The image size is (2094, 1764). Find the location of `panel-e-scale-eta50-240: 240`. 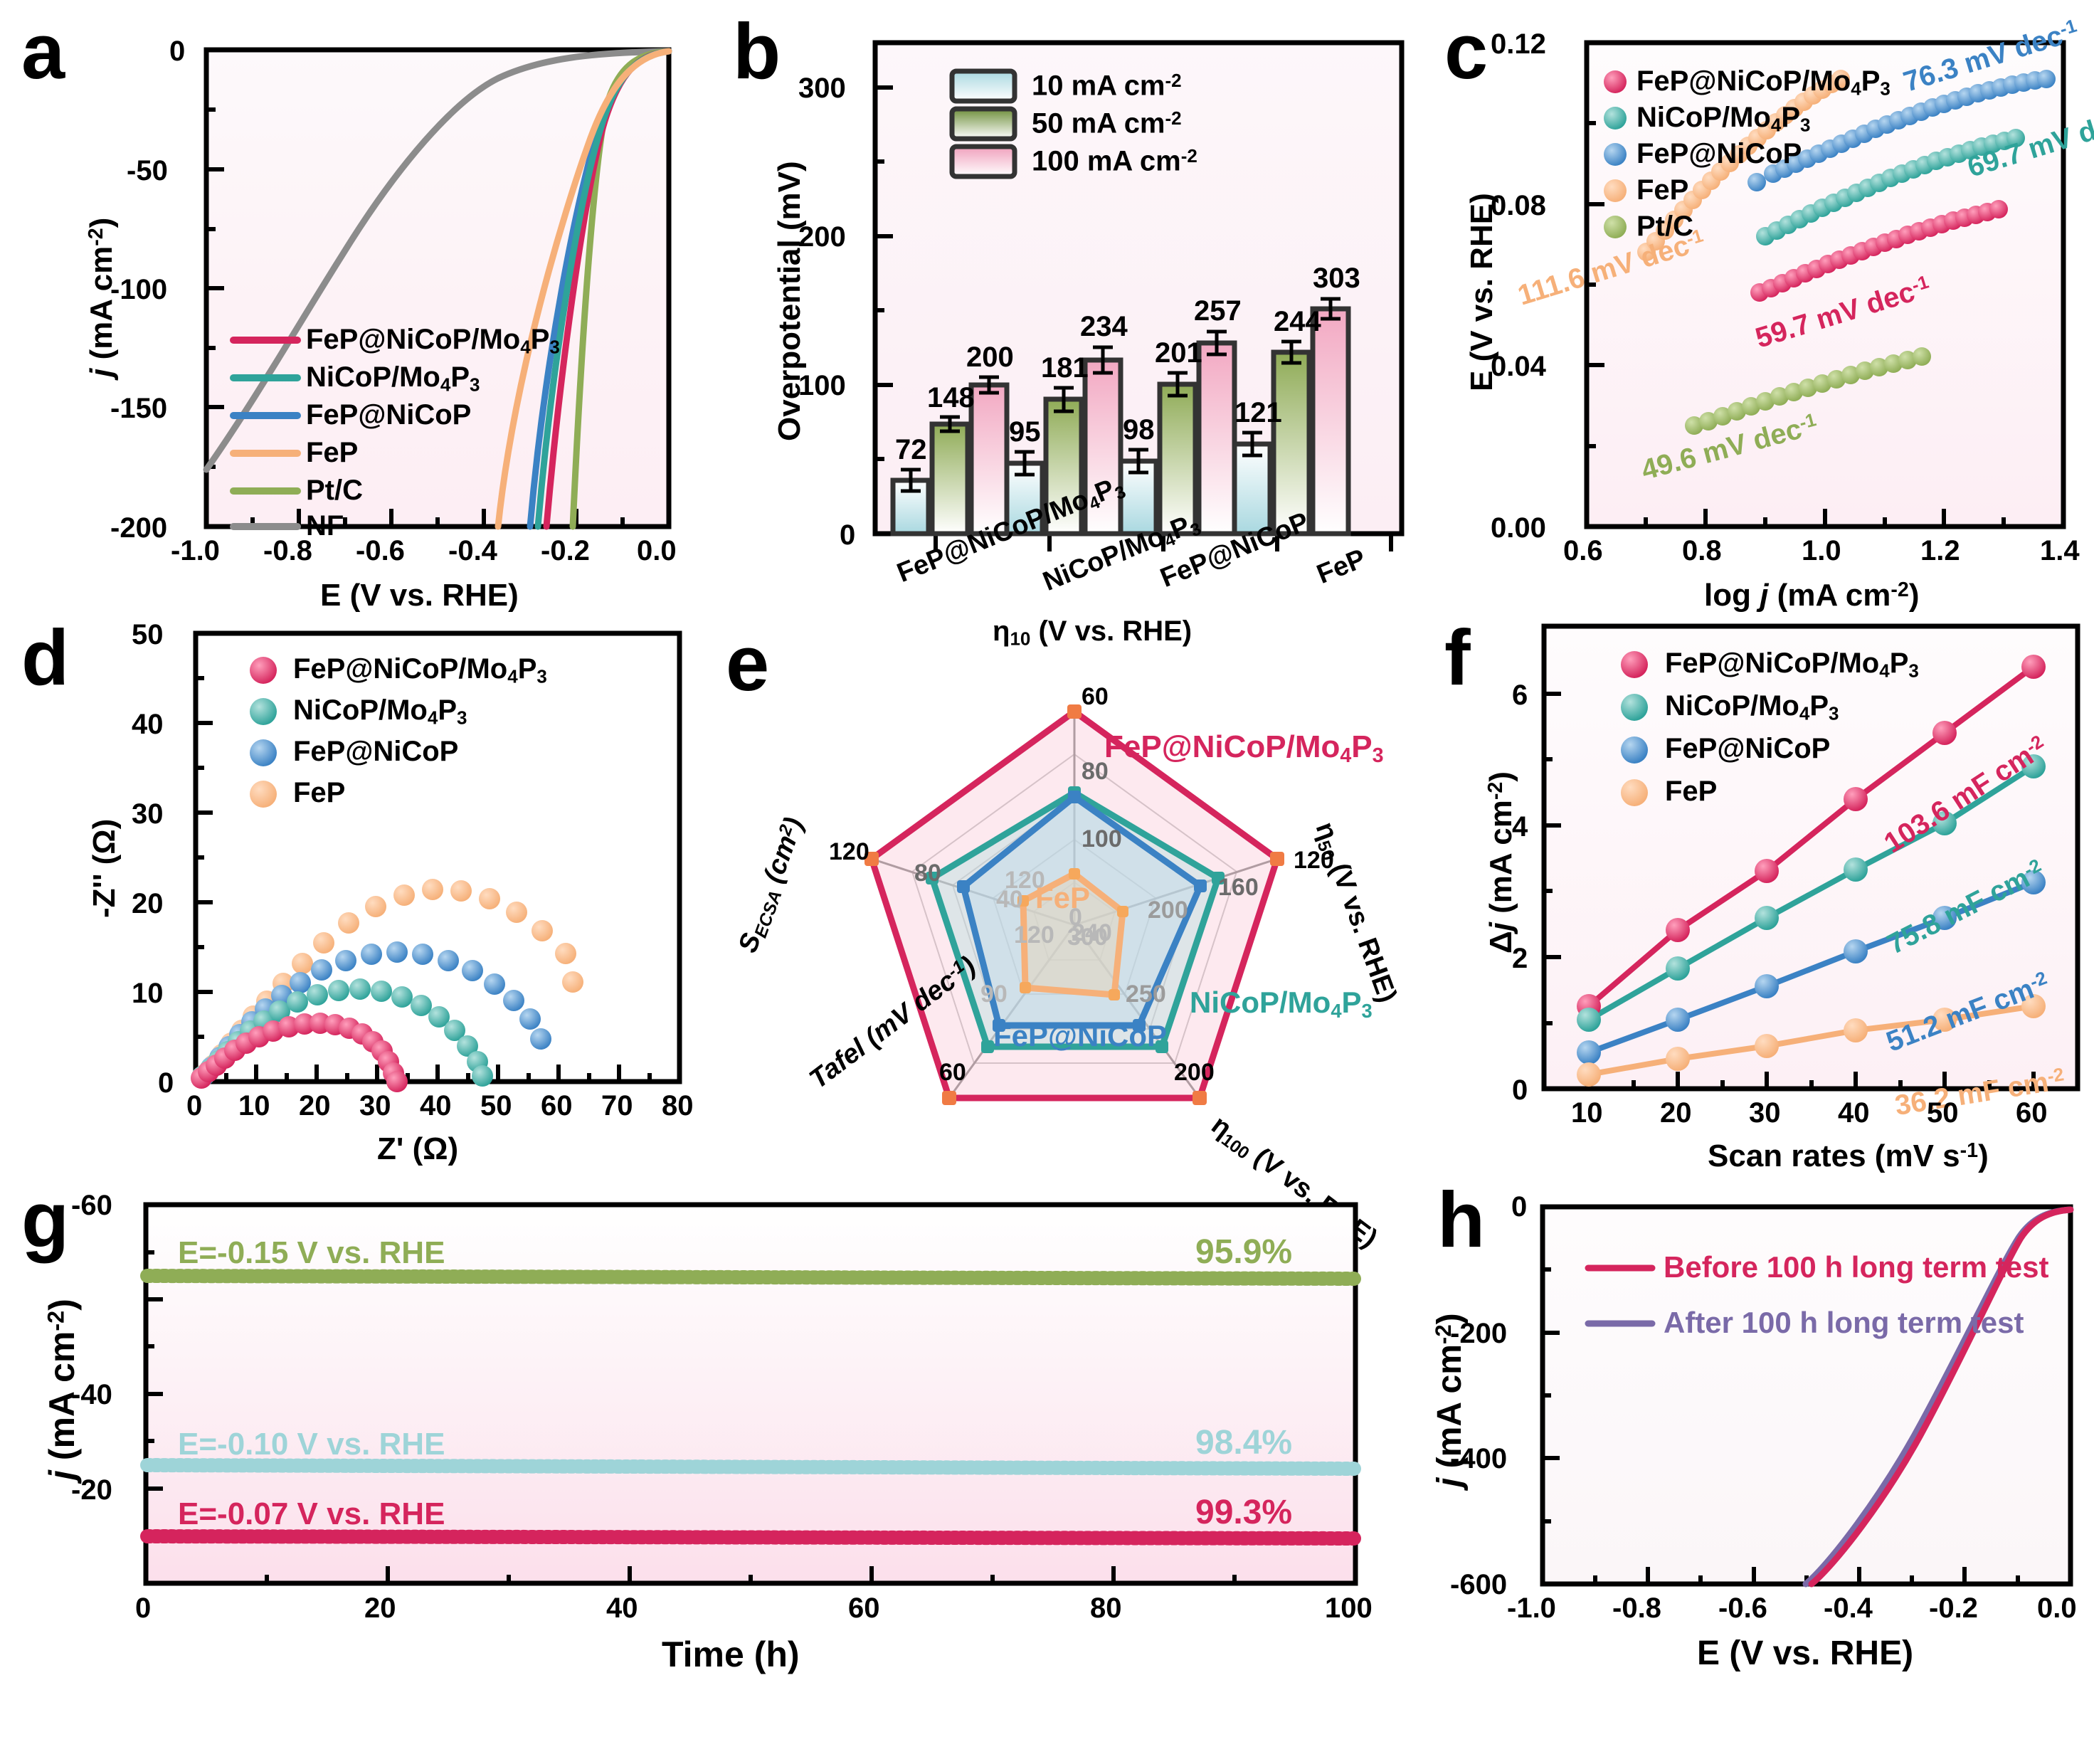

panel-e-scale-eta50-240: 240 is located at coordinates (1092, 933).